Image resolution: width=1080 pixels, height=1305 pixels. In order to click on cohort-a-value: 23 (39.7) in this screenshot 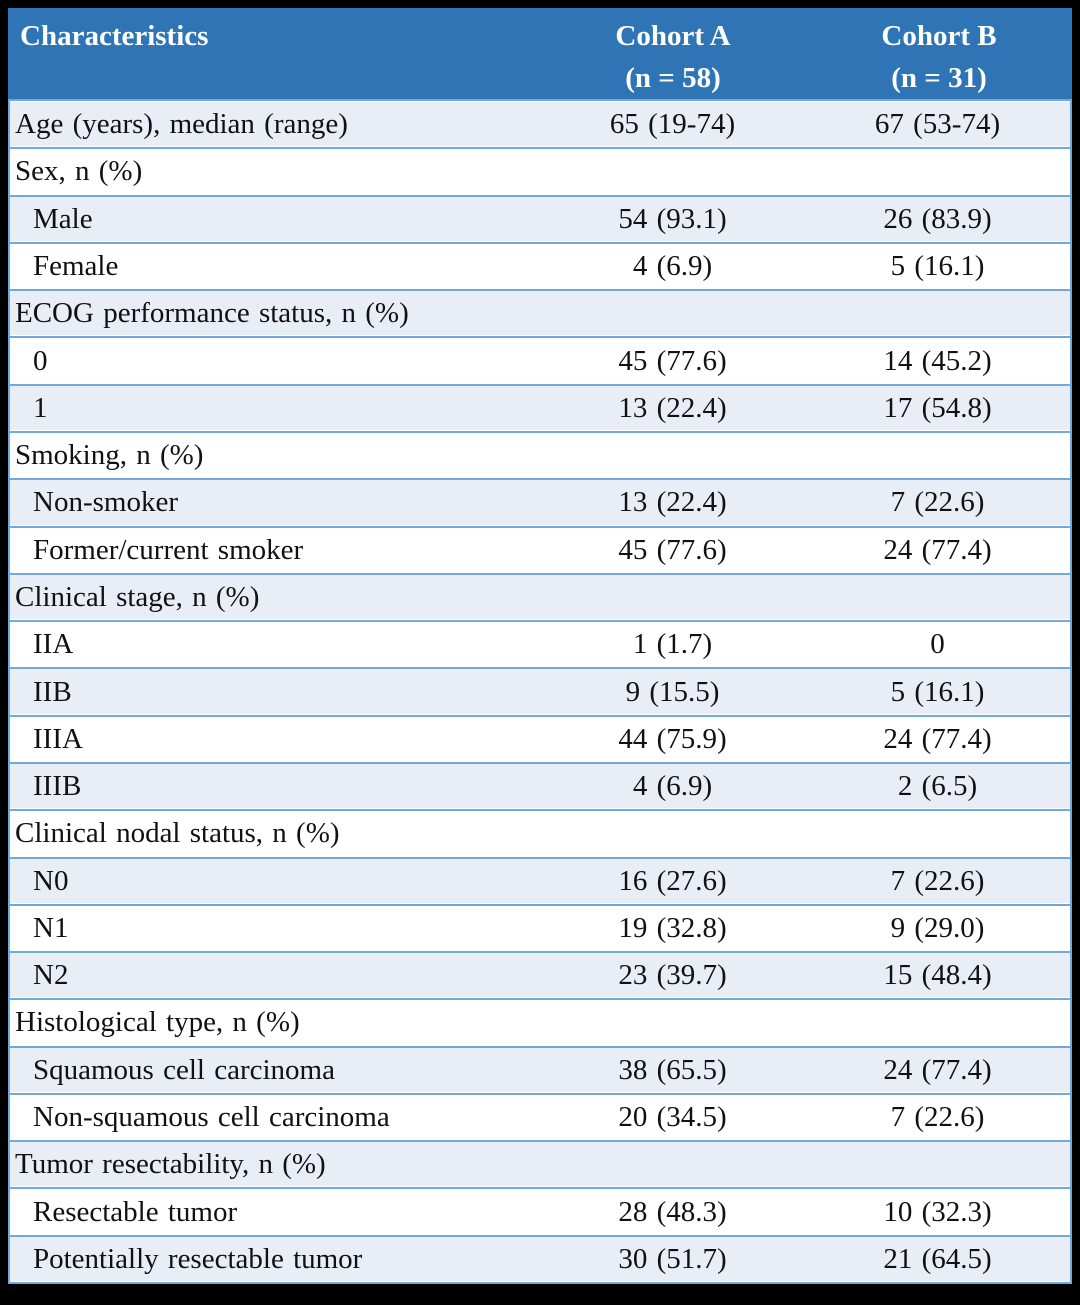, I will do `click(672, 975)`.